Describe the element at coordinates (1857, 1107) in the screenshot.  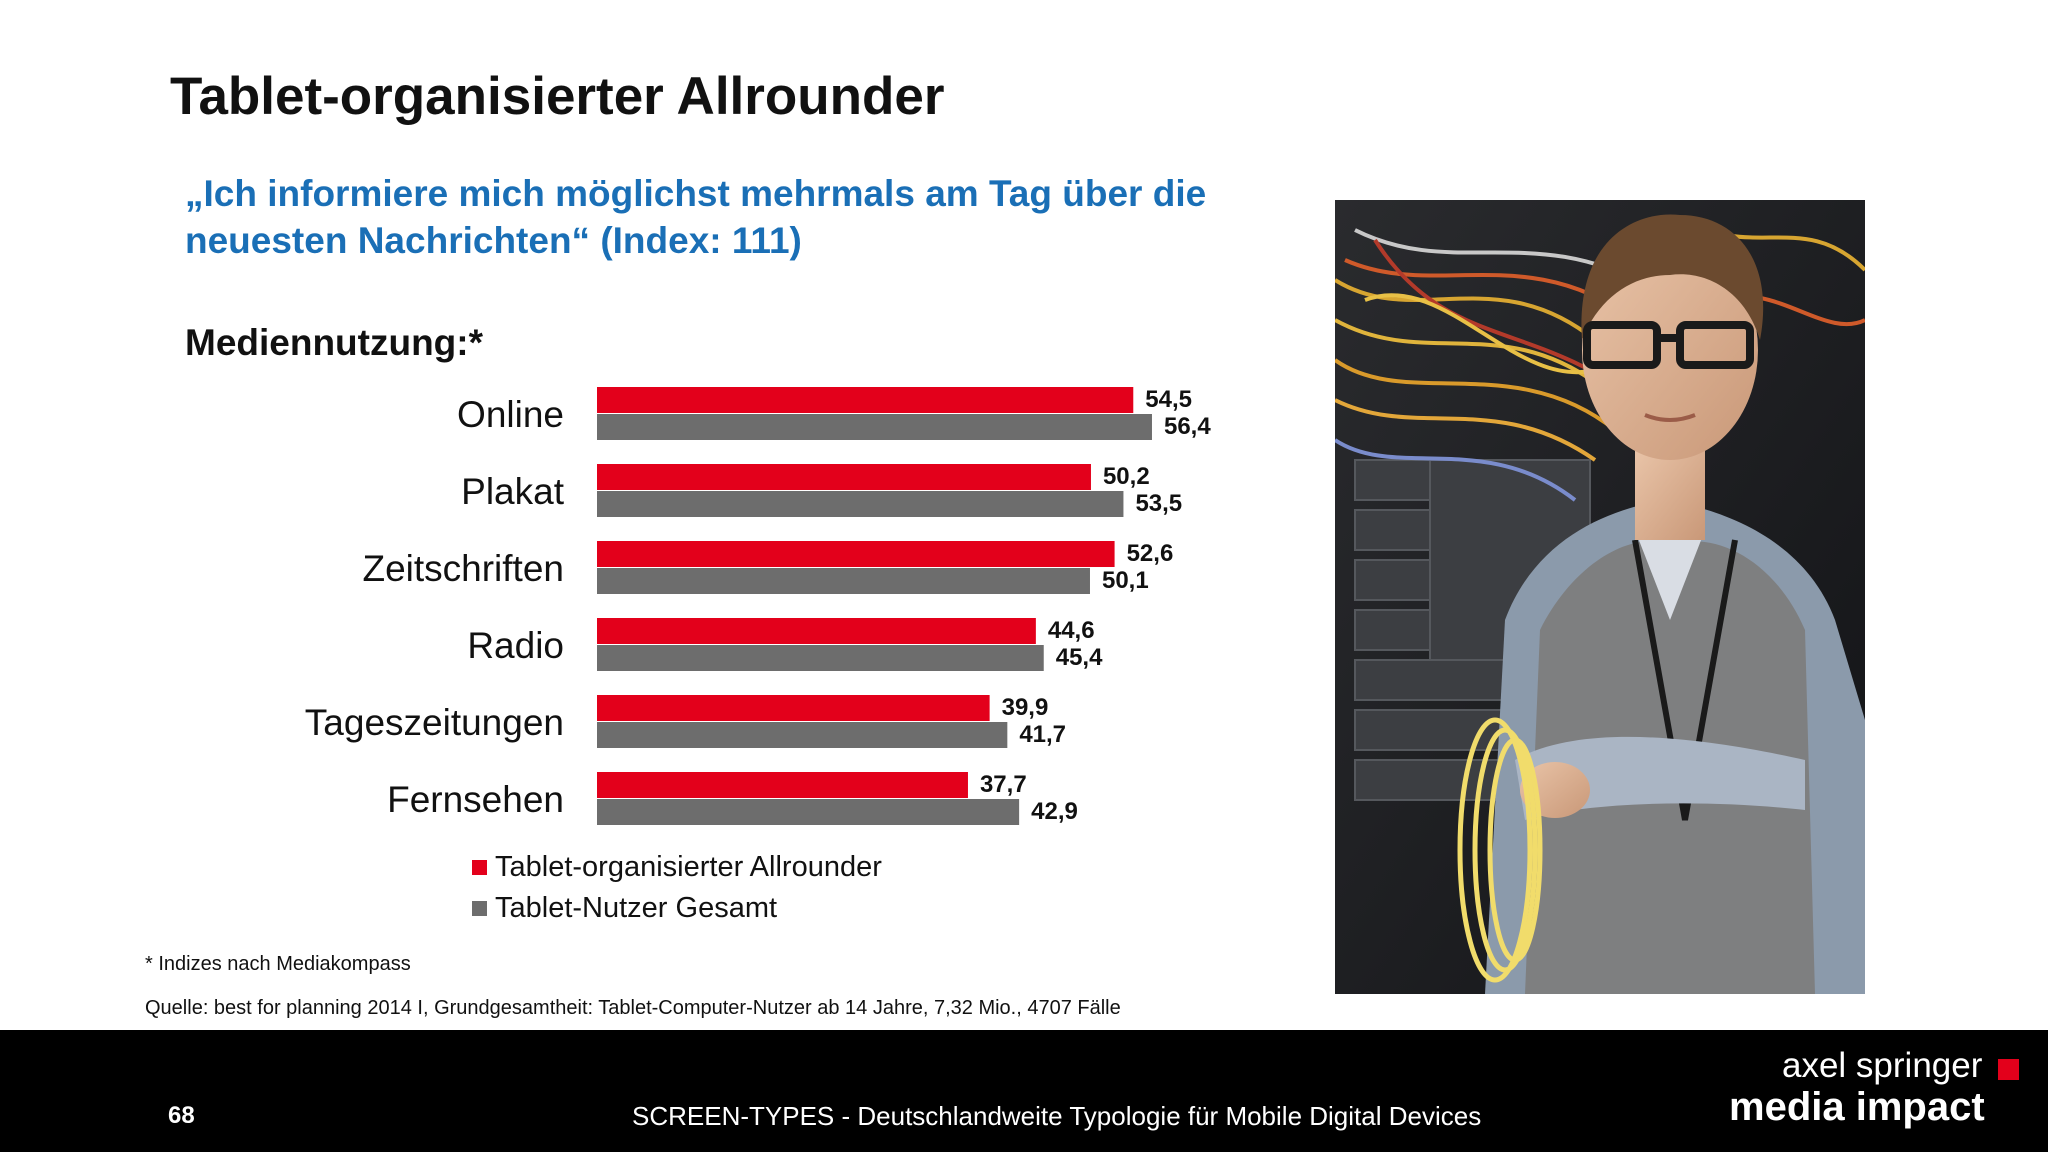
I see `brand-subname: media impact` at that location.